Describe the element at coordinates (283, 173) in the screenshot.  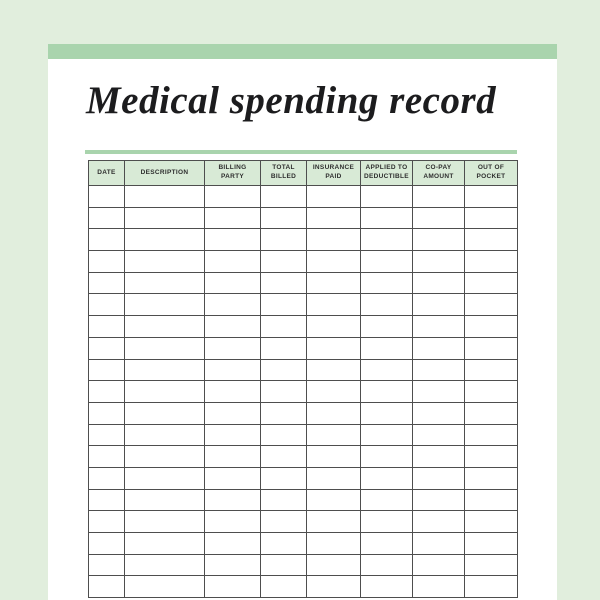
I see `column-header-total-billed: TOTAL BILLED` at that location.